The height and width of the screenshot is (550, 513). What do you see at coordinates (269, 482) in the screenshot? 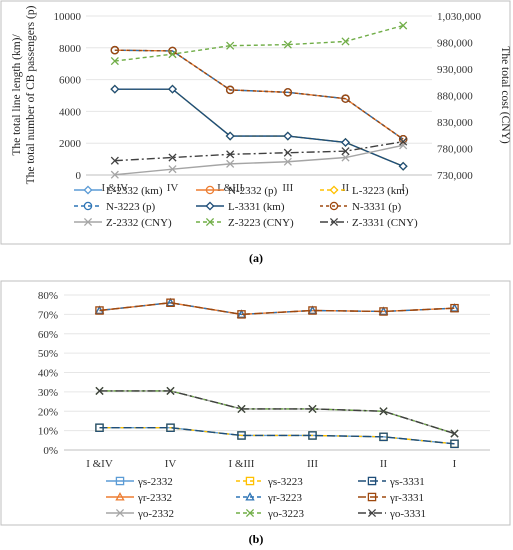
I see `legend-item-s-3223: γs-3223` at bounding box center [269, 482].